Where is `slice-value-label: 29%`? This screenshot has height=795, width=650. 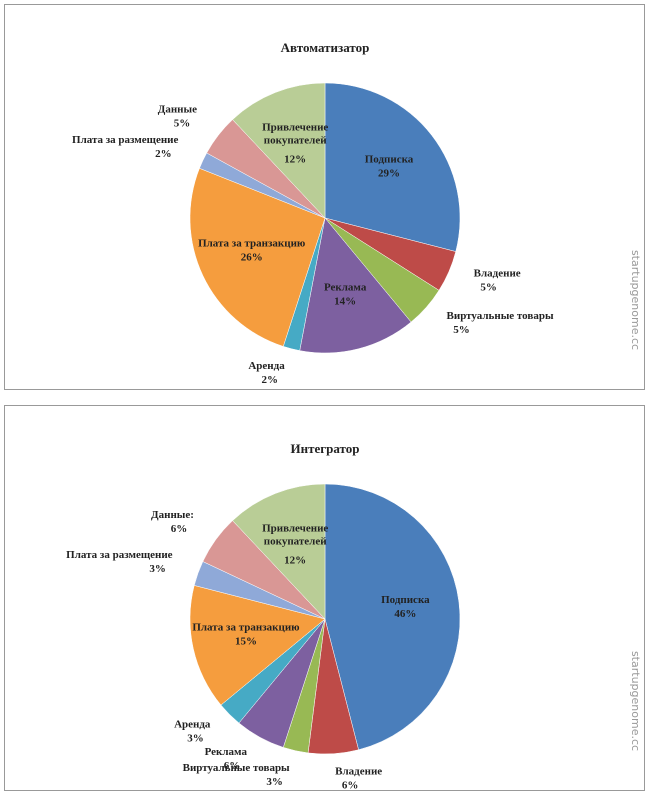 slice-value-label: 29% is located at coordinates (389, 173).